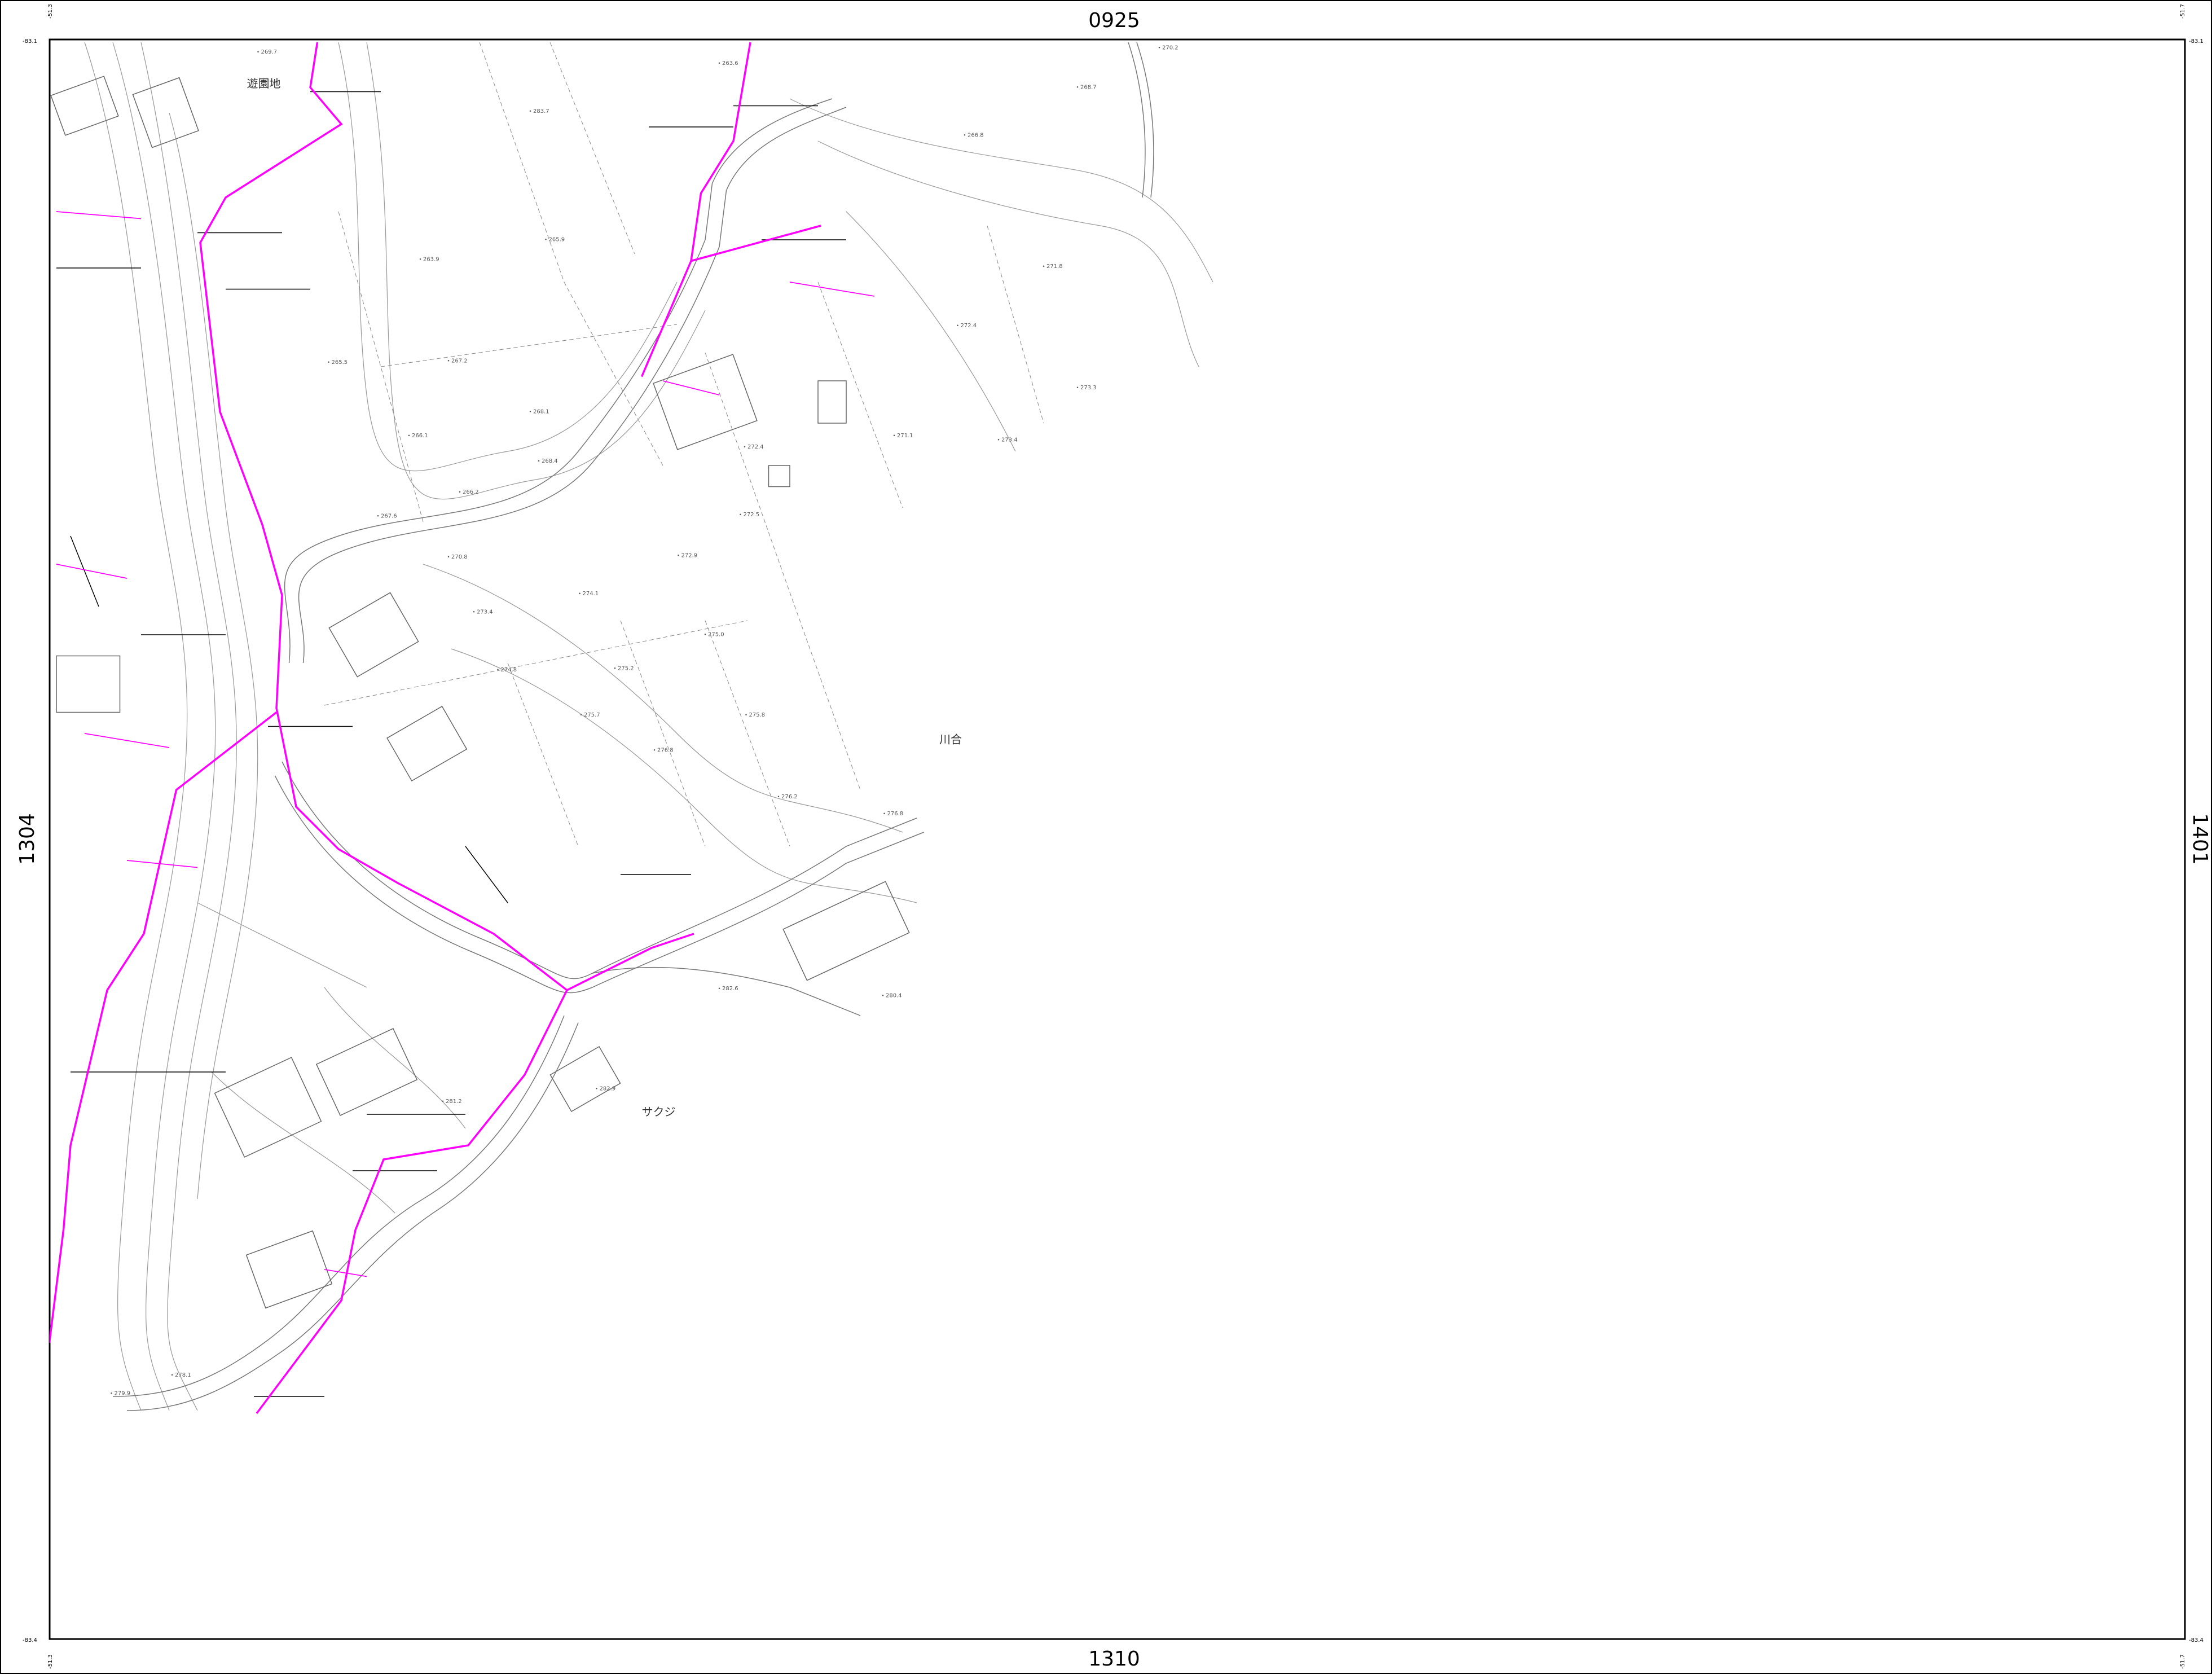 This screenshot has height=1674, width=2212. I want to click on elevation-label: 280.4, so click(894, 996).